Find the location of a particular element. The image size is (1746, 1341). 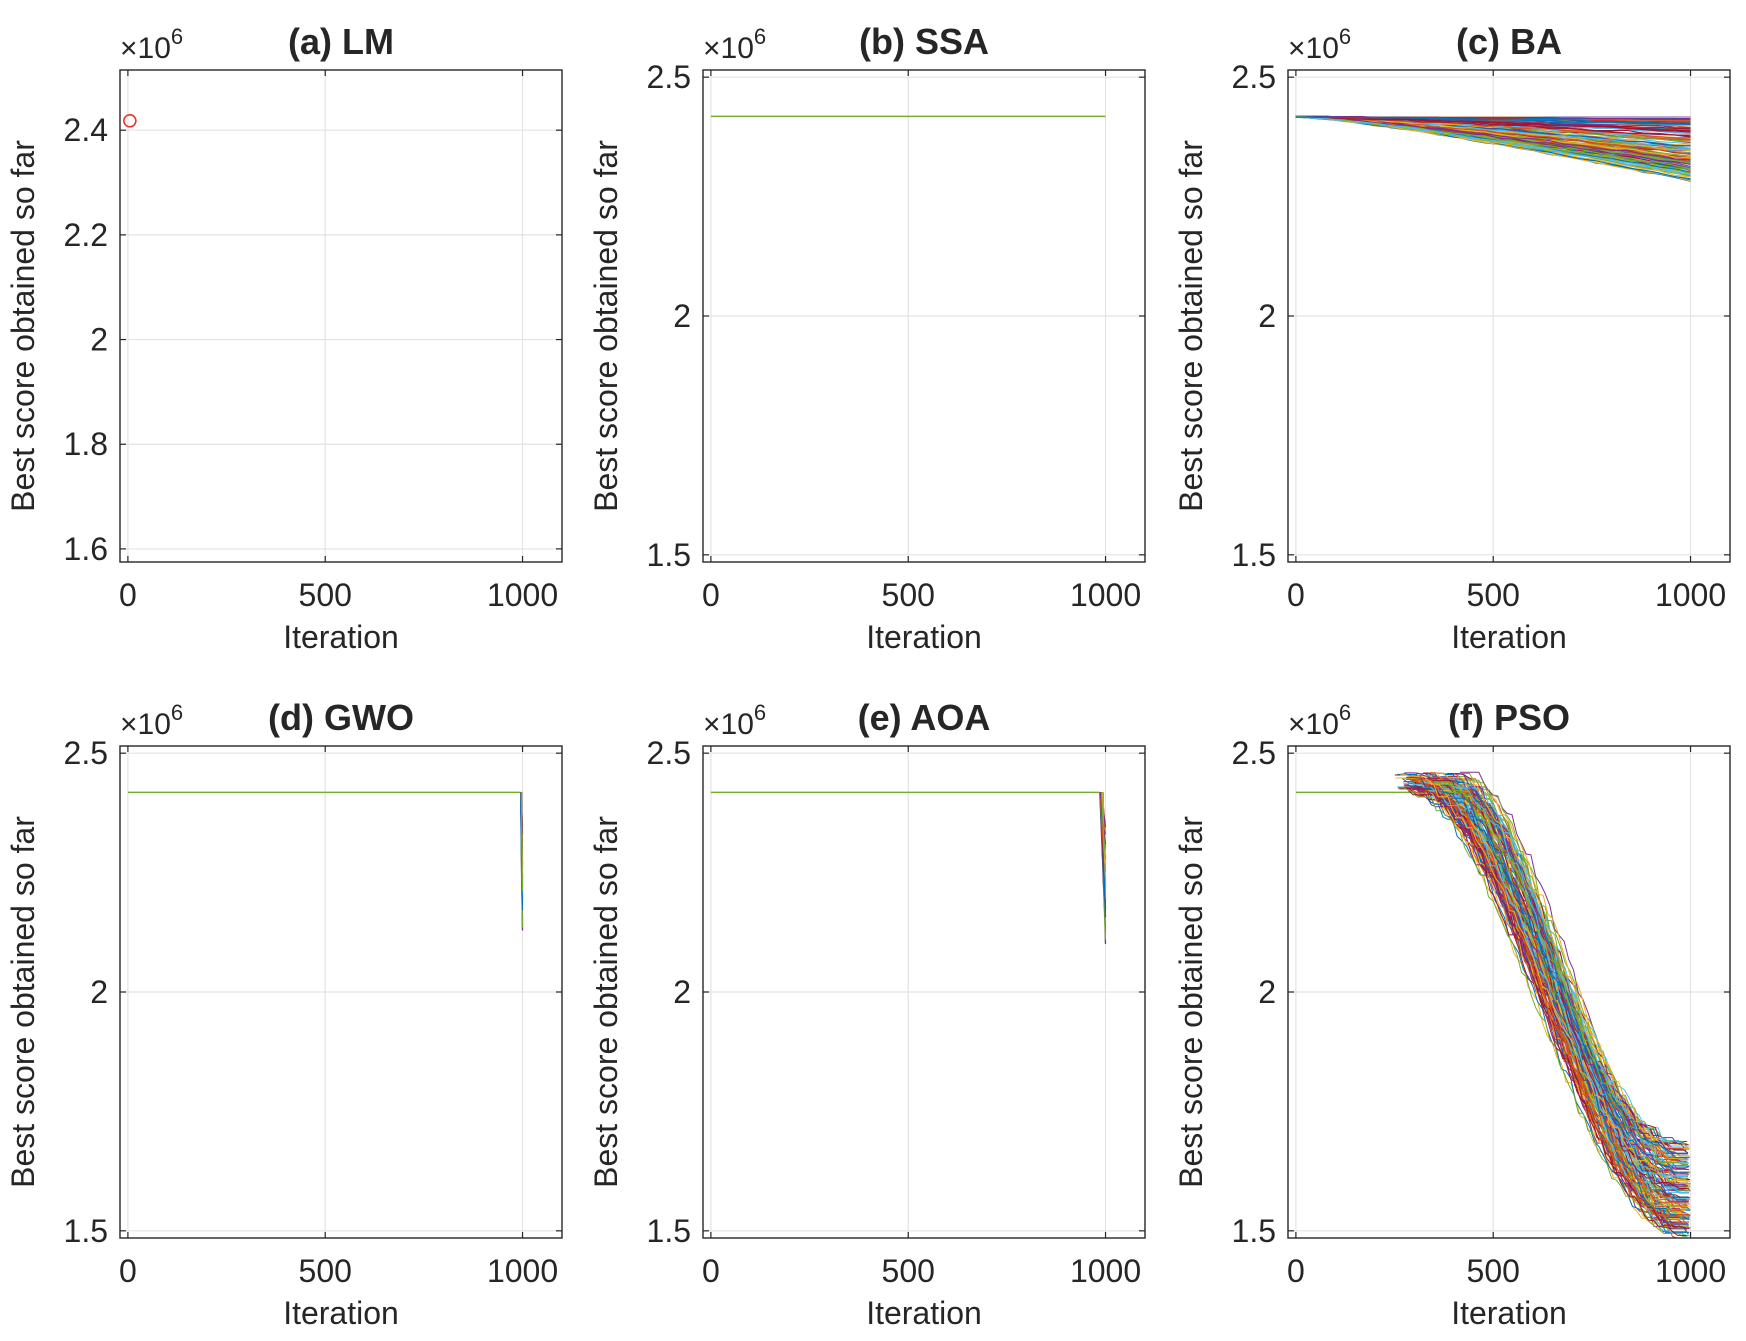

chart-title: (d) GWO is located at coordinates (341, 717).